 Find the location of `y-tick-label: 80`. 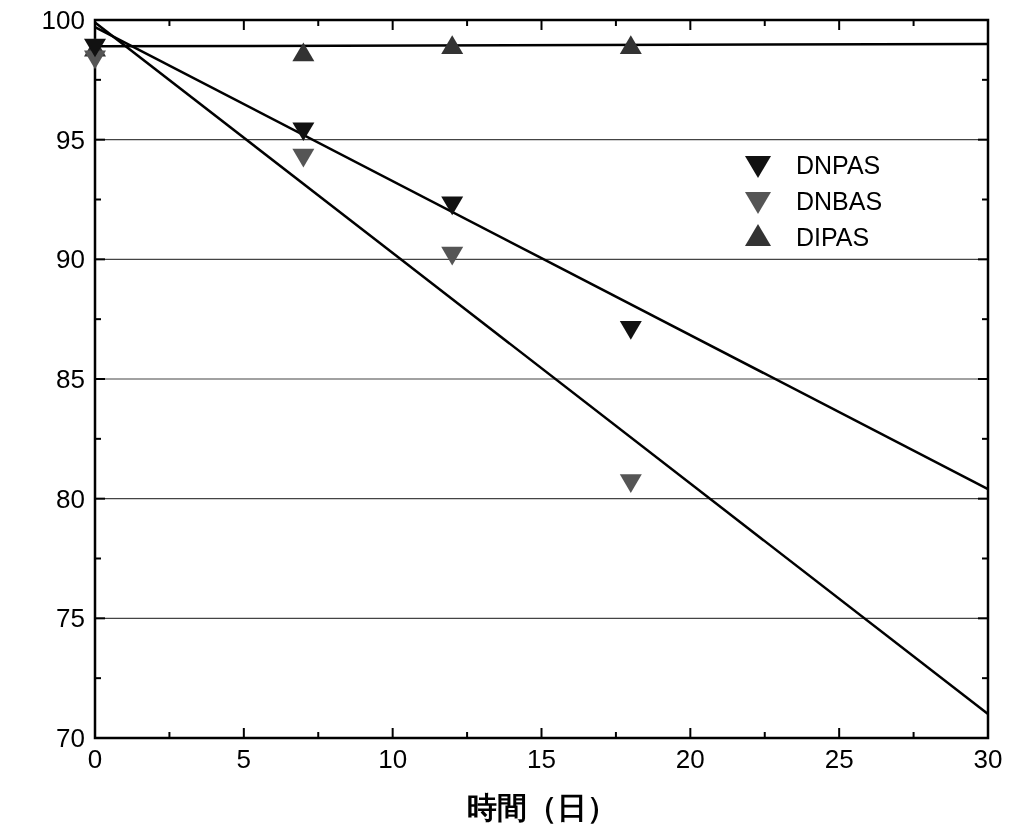

y-tick-label: 80 is located at coordinates (70, 498).